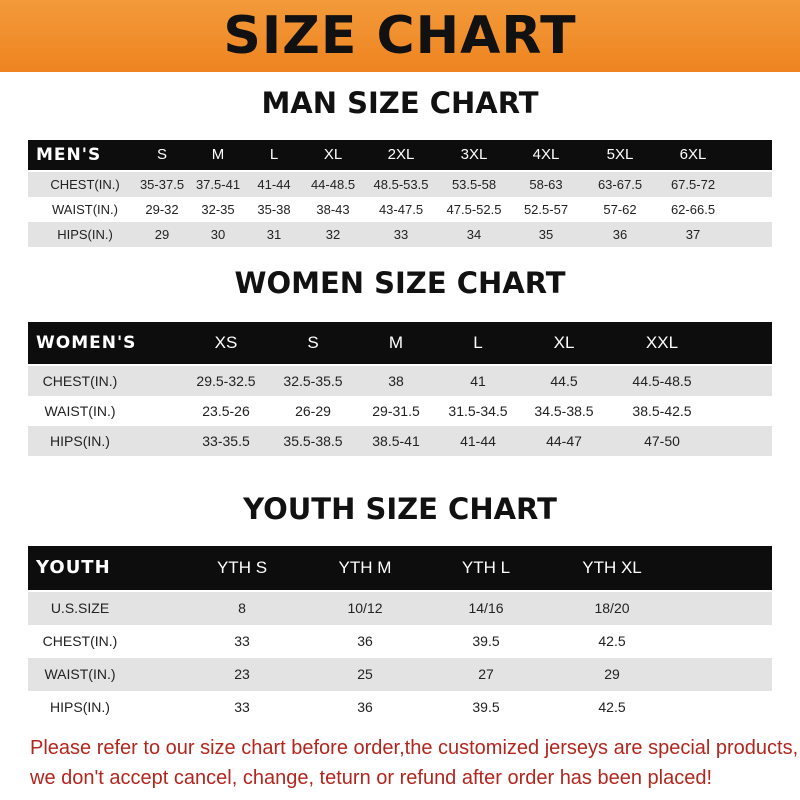  Describe the element at coordinates (242, 567) in the screenshot. I see `size-header-cell: YTH S` at that location.